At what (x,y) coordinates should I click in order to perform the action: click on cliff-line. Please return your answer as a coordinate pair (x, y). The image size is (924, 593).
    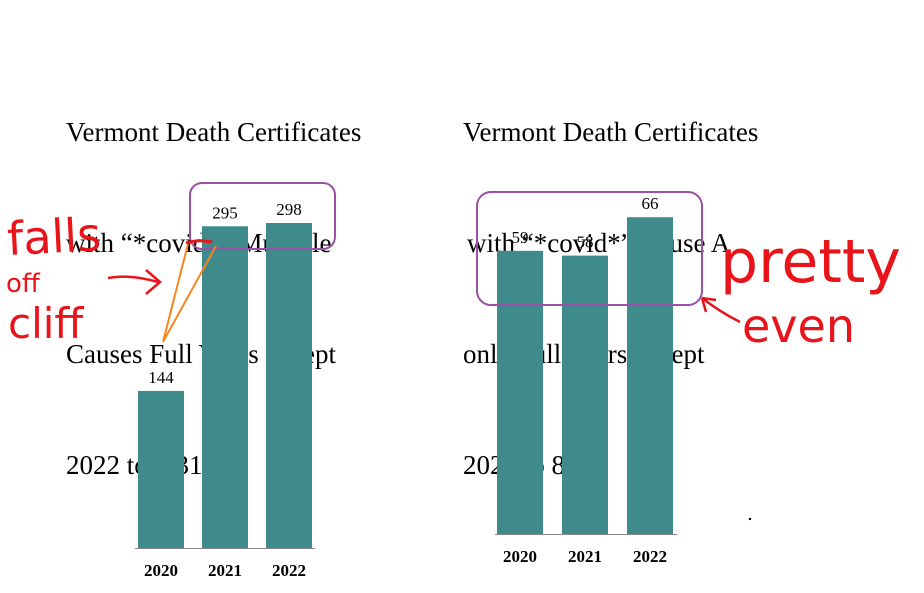
    Looking at the image, I should click on (189, 293).